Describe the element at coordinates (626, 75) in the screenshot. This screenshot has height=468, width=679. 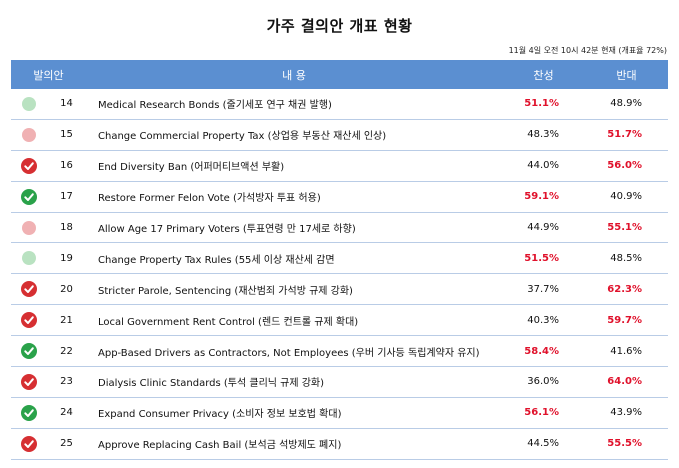
I see `header-no: 반대` at that location.